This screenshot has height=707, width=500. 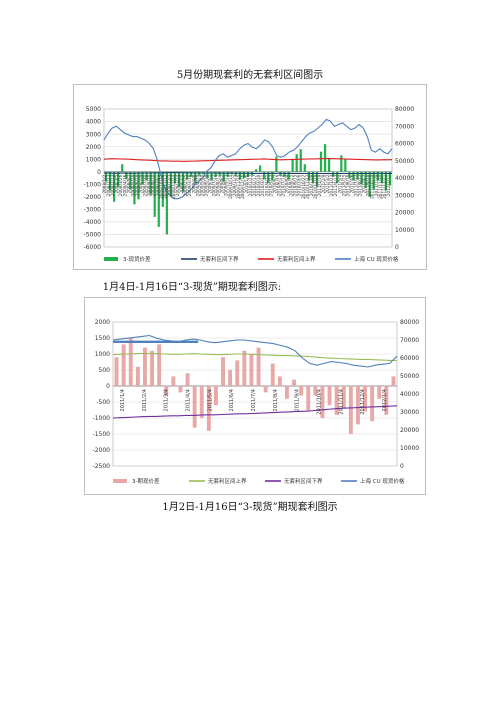 I want to click on left-tick-label: -1000, so click(x=93, y=184).